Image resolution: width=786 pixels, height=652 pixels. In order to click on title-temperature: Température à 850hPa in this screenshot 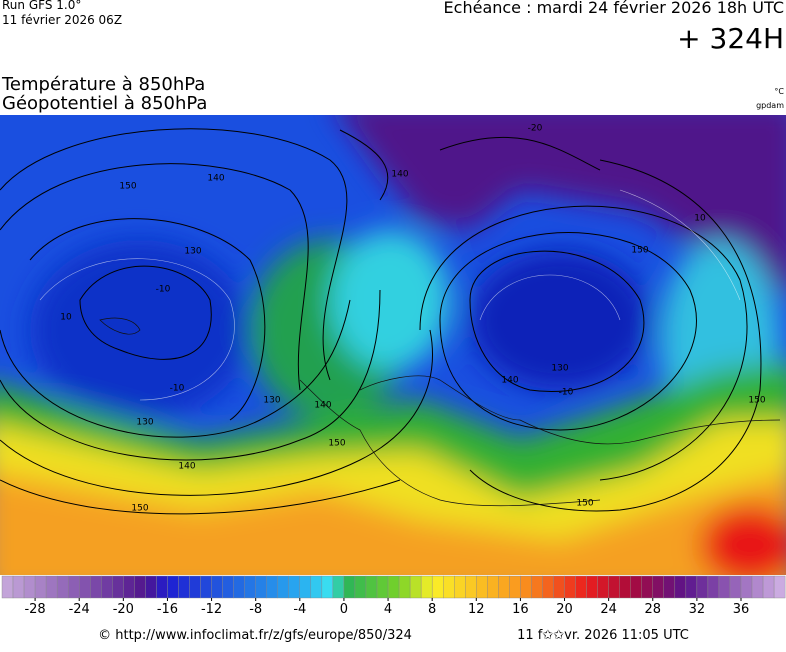, I will do `click(103, 84)`.